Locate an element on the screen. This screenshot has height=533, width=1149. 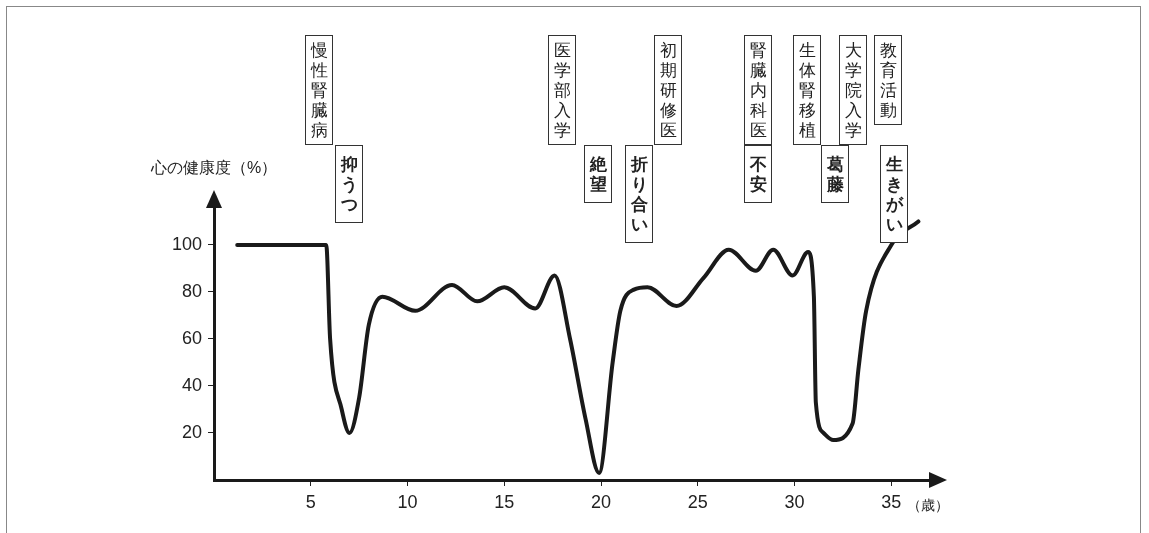
text: 絶望 is located at coordinates (598, 174).